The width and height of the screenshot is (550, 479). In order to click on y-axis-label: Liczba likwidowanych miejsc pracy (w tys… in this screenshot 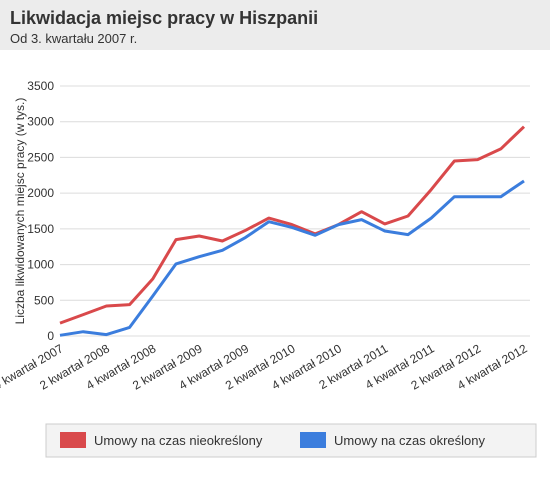, I will do `click(20, 211)`.